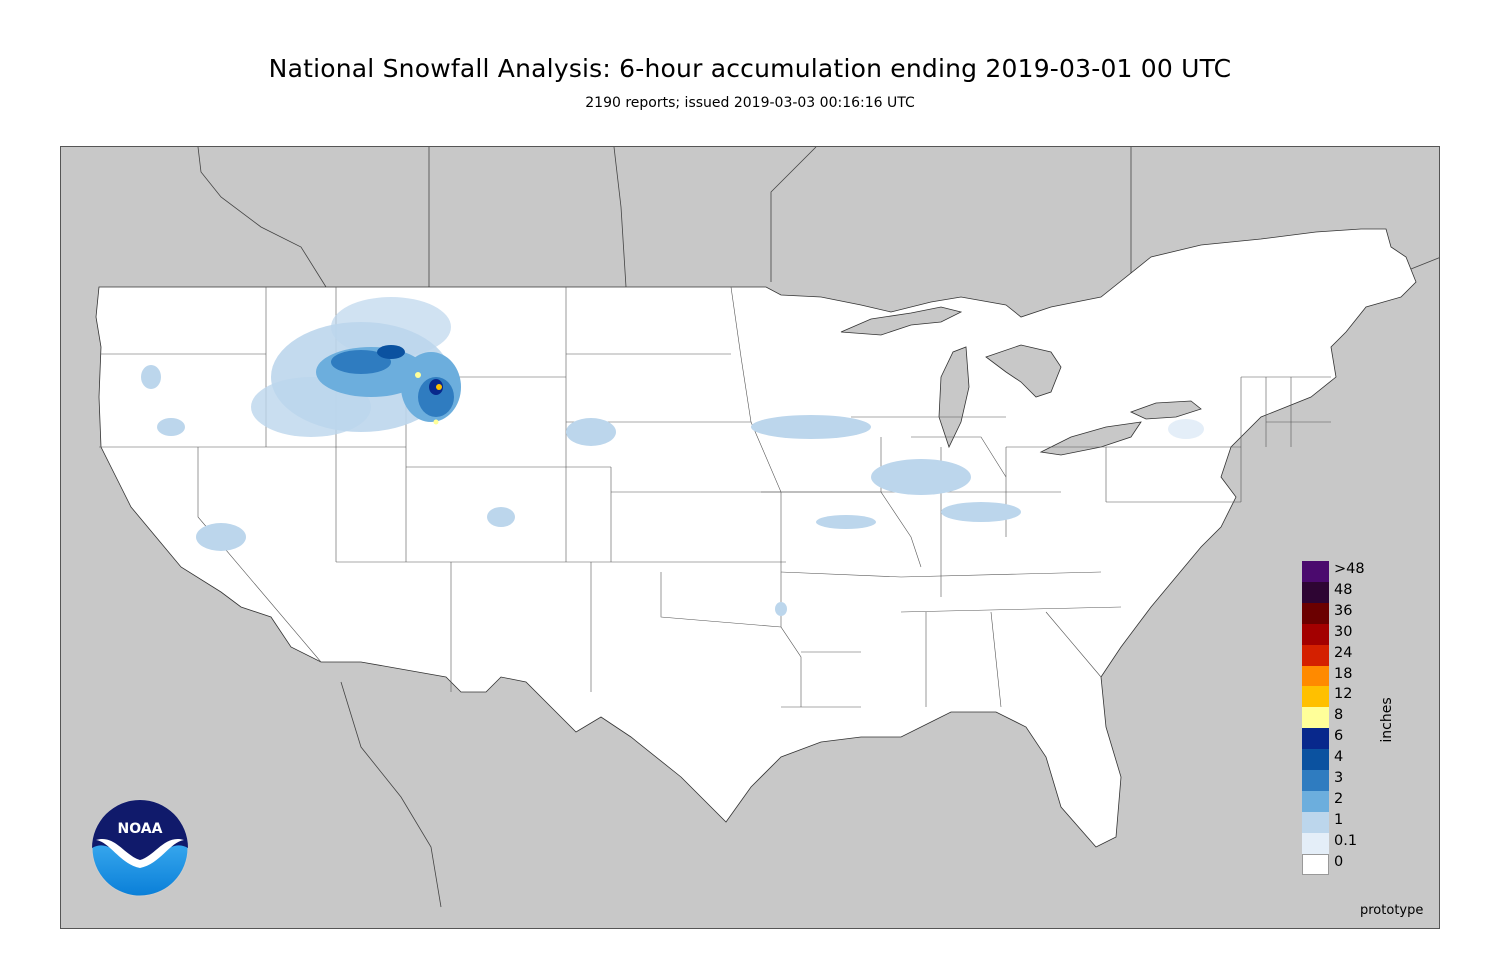  Describe the element at coordinates (1343, 589) in the screenshot. I see `legend-label: 48` at that location.